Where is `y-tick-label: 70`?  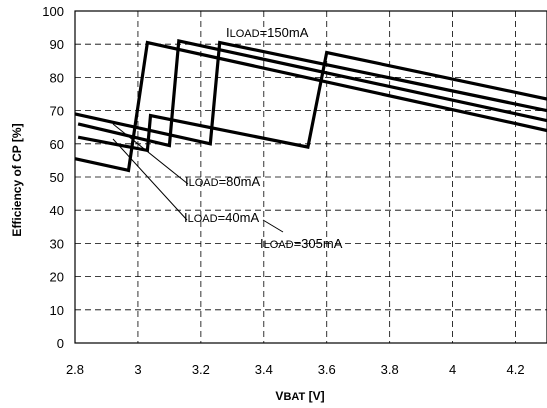 y-tick-label: 70 is located at coordinates (57, 111).